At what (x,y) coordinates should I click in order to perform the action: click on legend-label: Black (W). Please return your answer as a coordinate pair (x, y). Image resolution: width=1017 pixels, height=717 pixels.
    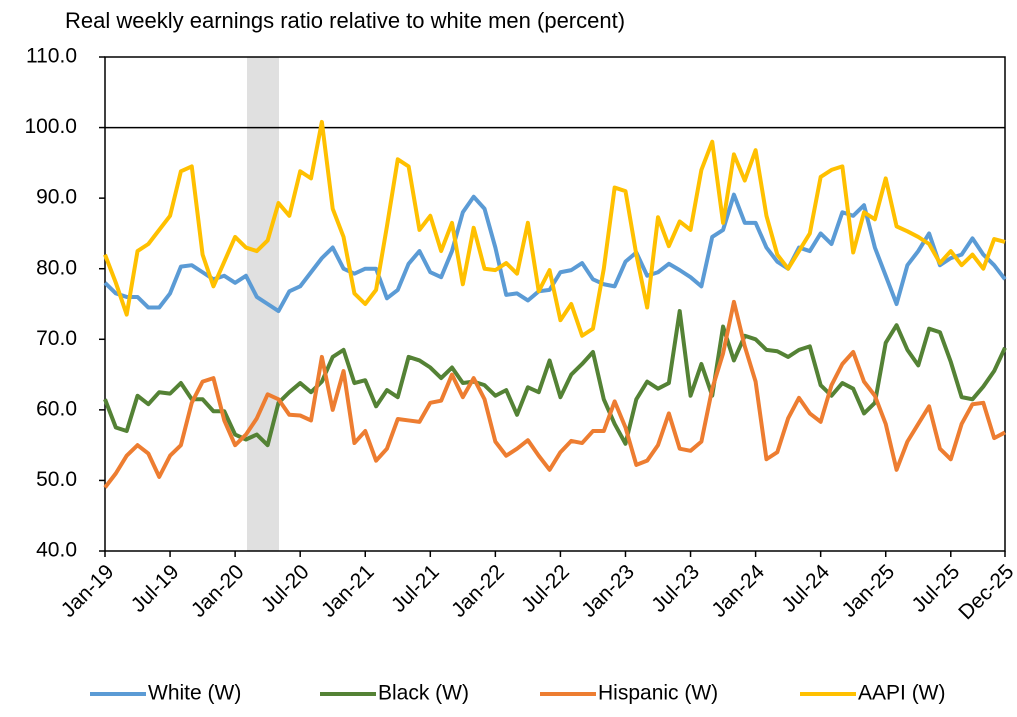
    Looking at the image, I should click on (423, 693).